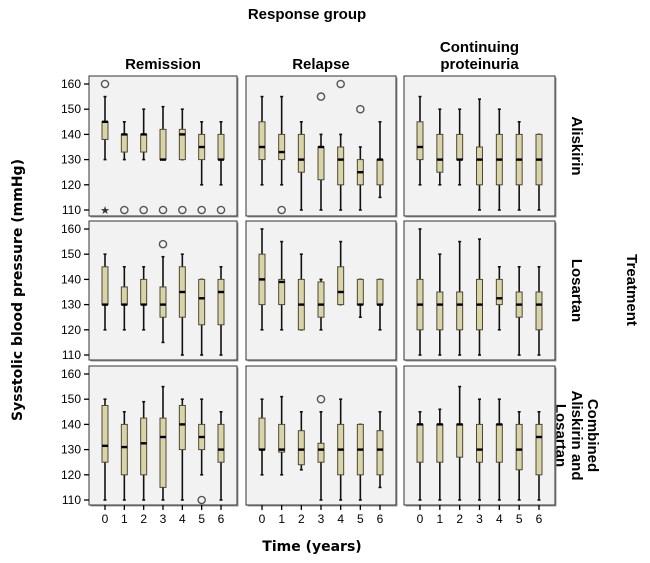 The height and width of the screenshot is (563, 650). Describe the element at coordinates (321, 64) in the screenshot. I see `column-facet-label: Relapse` at that location.